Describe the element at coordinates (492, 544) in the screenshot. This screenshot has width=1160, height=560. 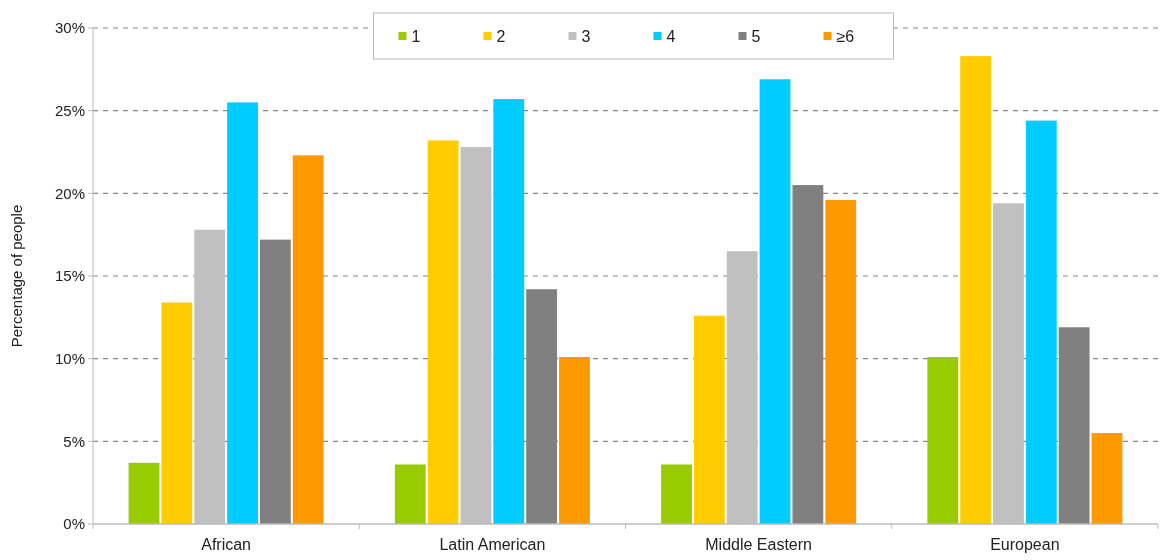
I see `x-tick-label: Latin American` at that location.